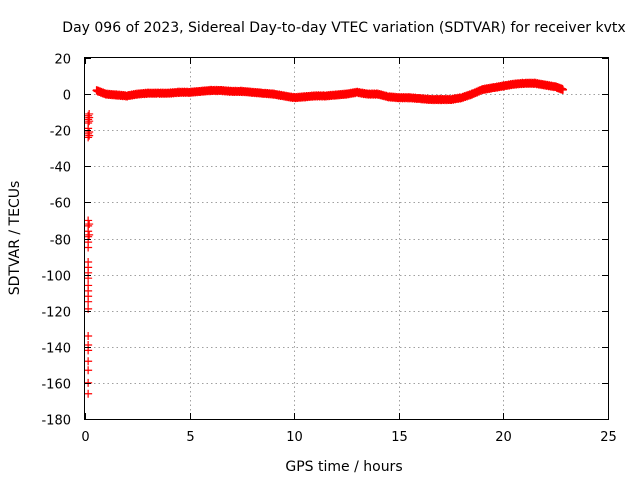  Describe the element at coordinates (56, 385) in the screenshot. I see `y-tick-label: -160` at that location.